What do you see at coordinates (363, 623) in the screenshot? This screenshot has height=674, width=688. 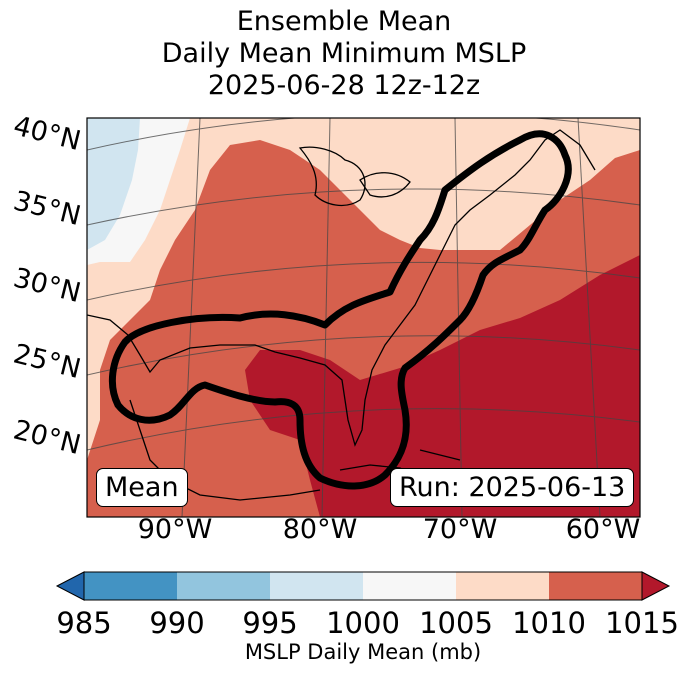 I see `colorbar-tick-1000: 1000` at bounding box center [363, 623].